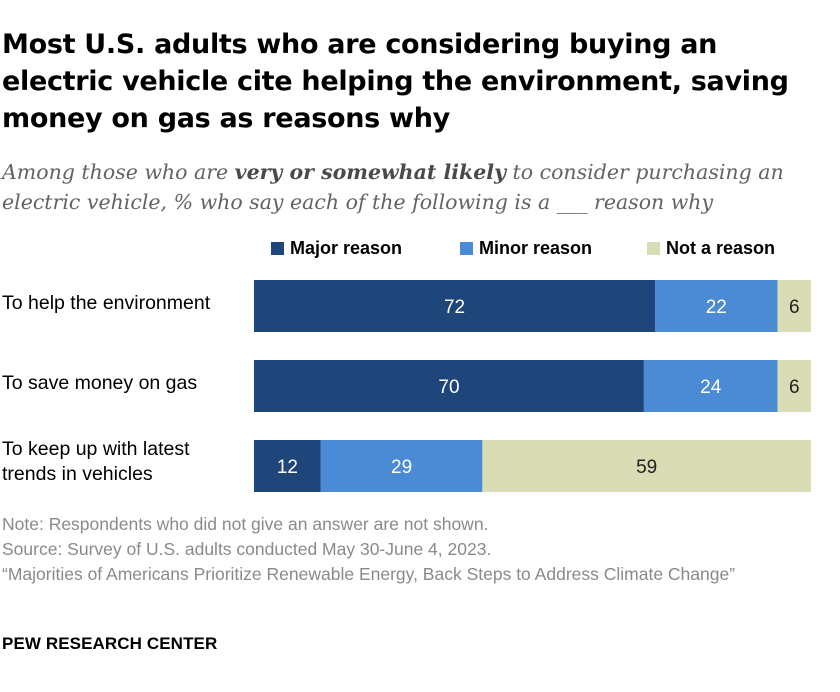 Image resolution: width=840 pixels, height=692 pixels. What do you see at coordinates (536, 248) in the screenshot?
I see `legend-label-minor: Minor reason` at bounding box center [536, 248].